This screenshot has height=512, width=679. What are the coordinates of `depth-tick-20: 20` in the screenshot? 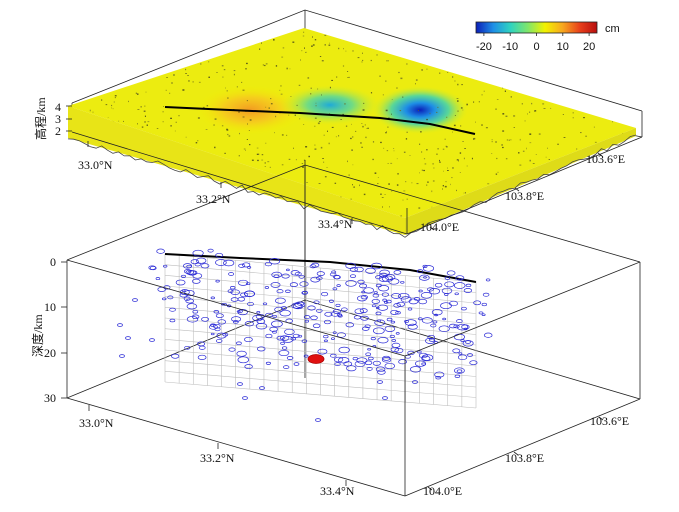 It's located at (50, 353).